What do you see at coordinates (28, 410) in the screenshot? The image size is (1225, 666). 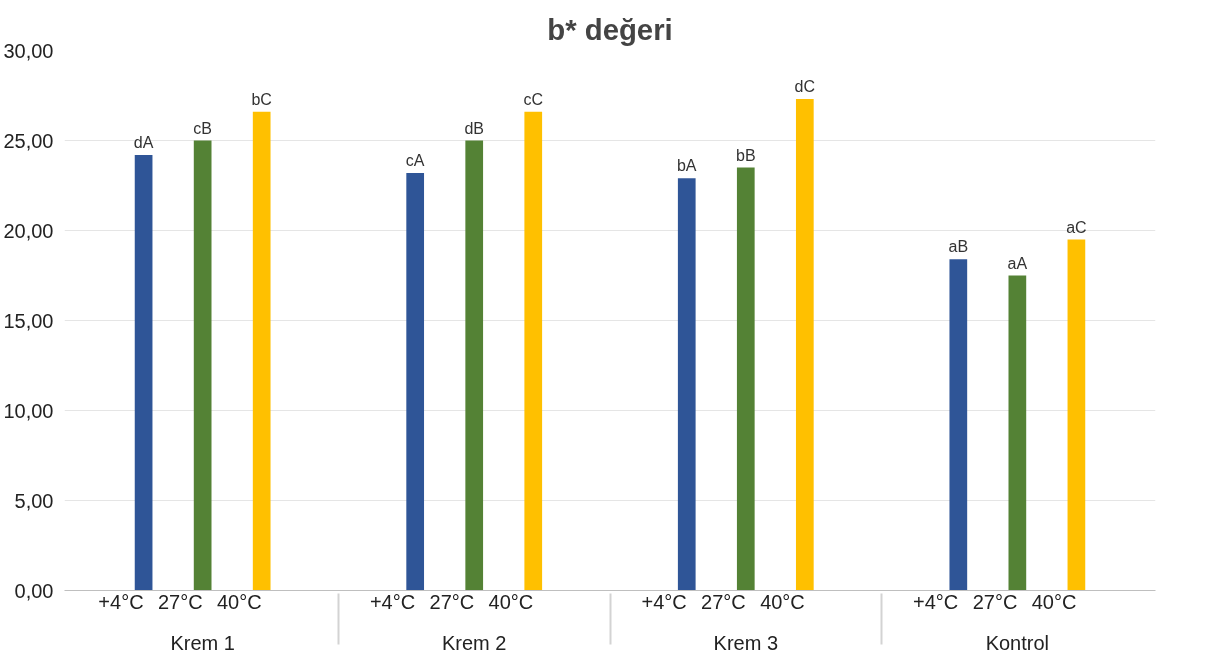 I see `y-tick-label: 10,00` at bounding box center [28, 410].